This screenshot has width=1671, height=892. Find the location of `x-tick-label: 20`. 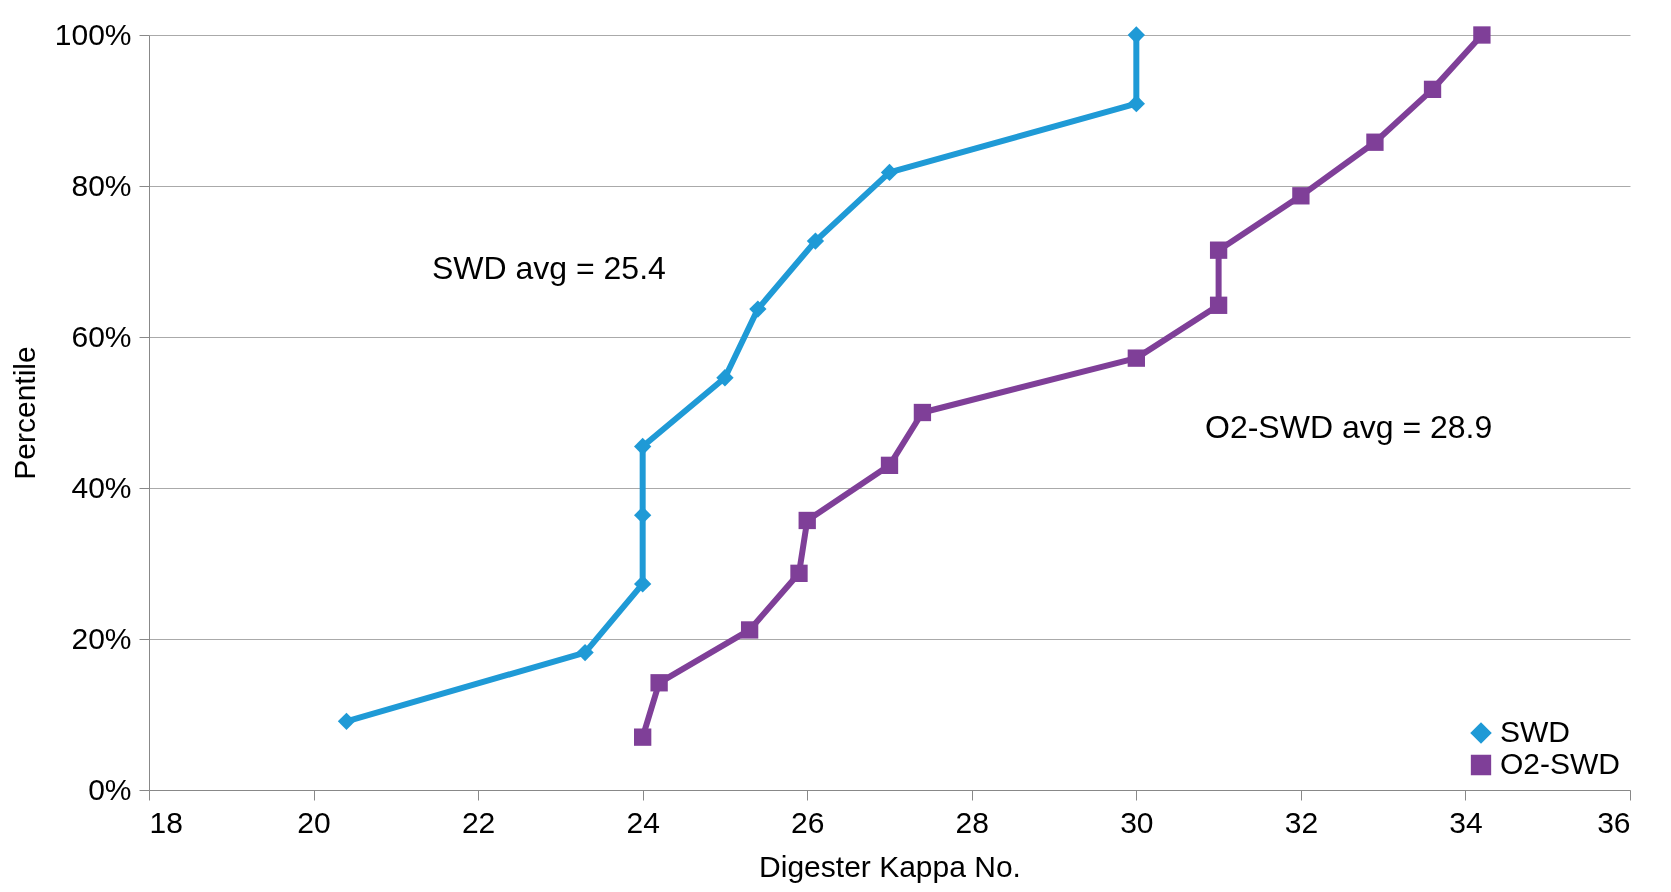

x-tick-label: 20 is located at coordinates (314, 822).